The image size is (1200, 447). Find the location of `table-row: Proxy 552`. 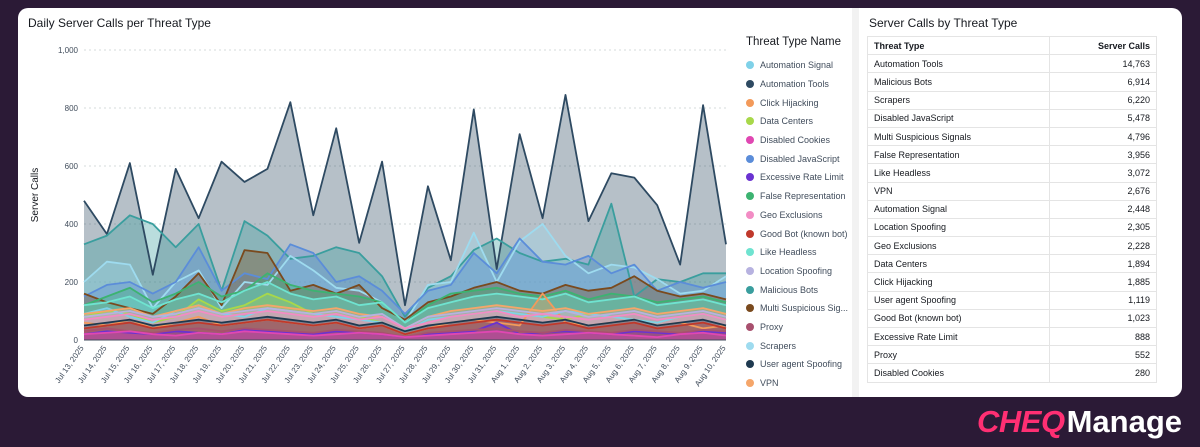

table-row: Proxy 552 is located at coordinates (1012, 355).